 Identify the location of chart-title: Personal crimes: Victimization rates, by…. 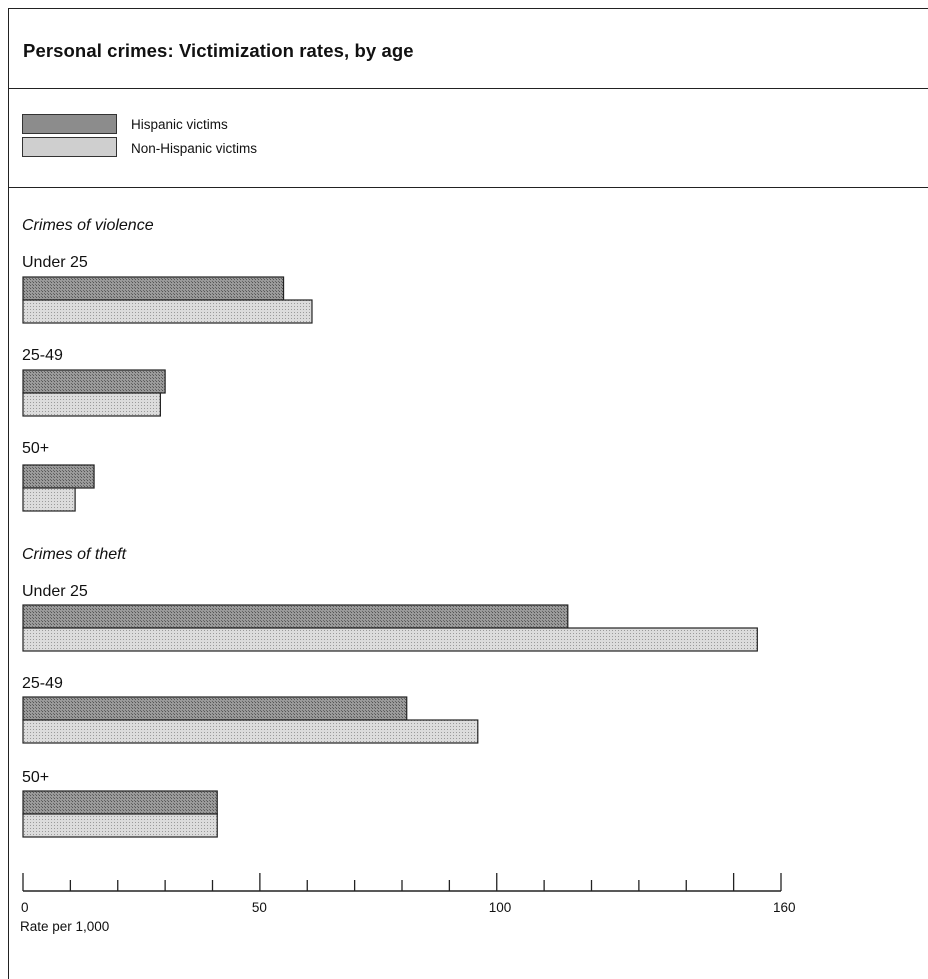
(218, 50).